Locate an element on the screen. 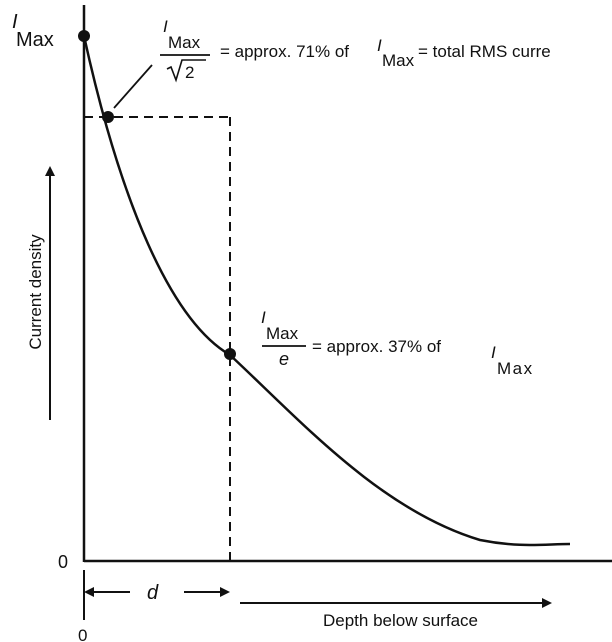  zero-y-label: 0 is located at coordinates (63, 562).